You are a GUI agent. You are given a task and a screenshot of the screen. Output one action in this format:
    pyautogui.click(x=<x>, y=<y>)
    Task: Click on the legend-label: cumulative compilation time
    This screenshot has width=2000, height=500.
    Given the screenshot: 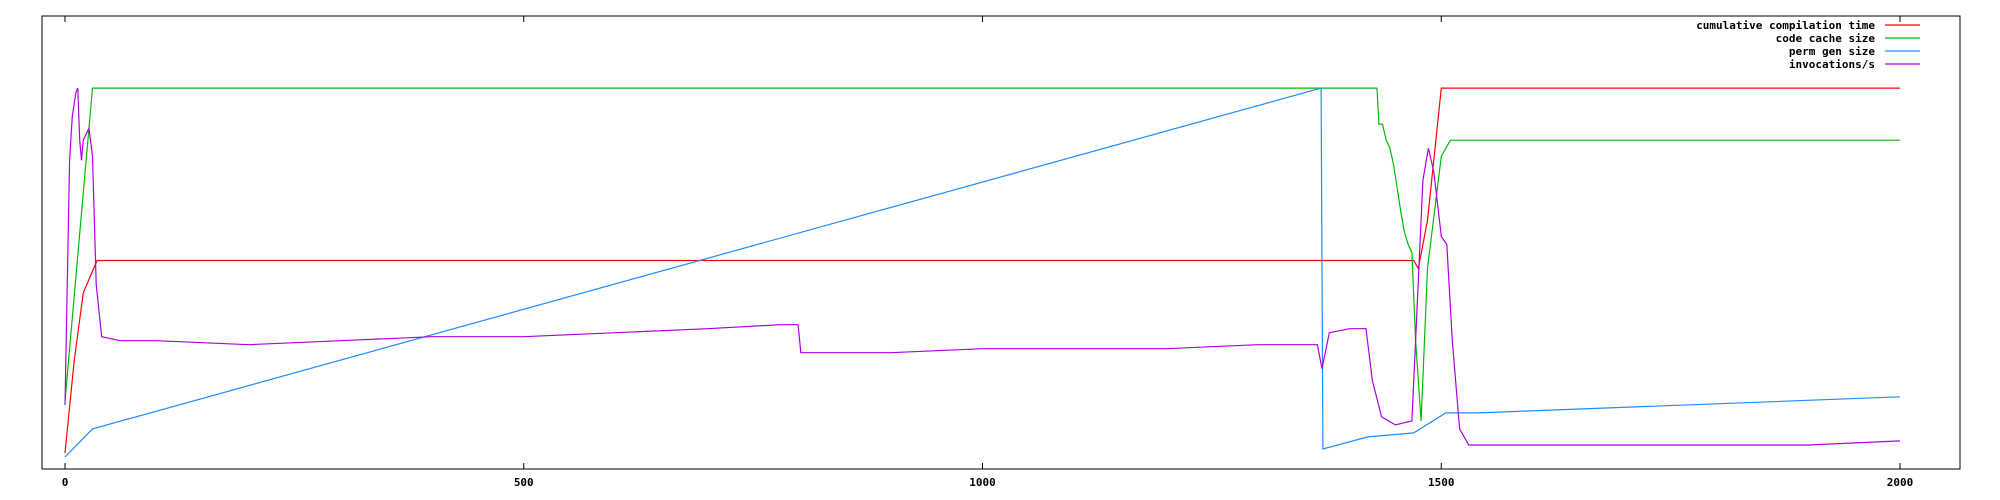 What is the action you would take?
    pyautogui.click(x=1785, y=25)
    